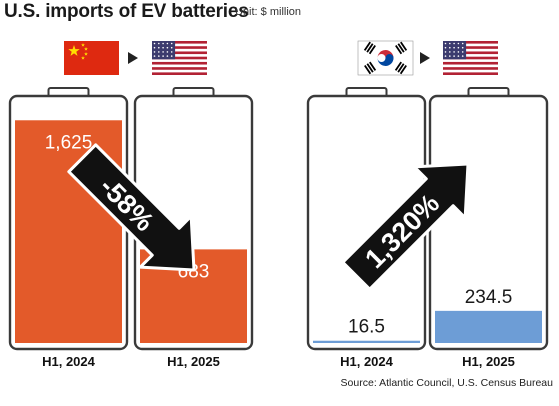 This screenshot has width=559, height=406. Describe the element at coordinates (366, 327) in the screenshot. I see `data-label: 16.5` at that location.